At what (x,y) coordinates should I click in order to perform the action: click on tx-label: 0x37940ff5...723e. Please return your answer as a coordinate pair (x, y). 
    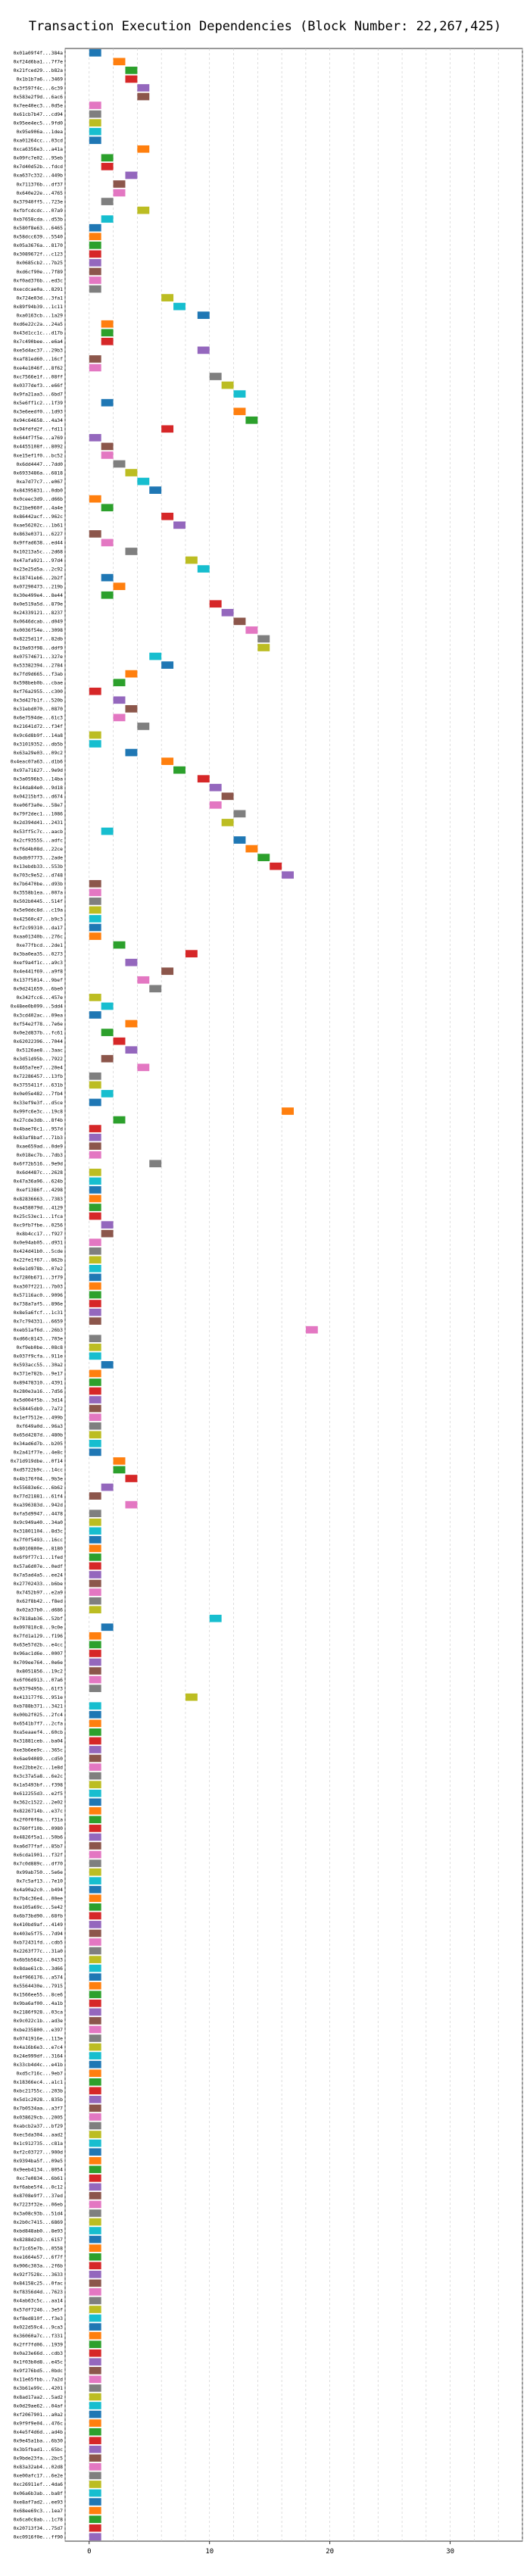
    Looking at the image, I should click on (39, 201).